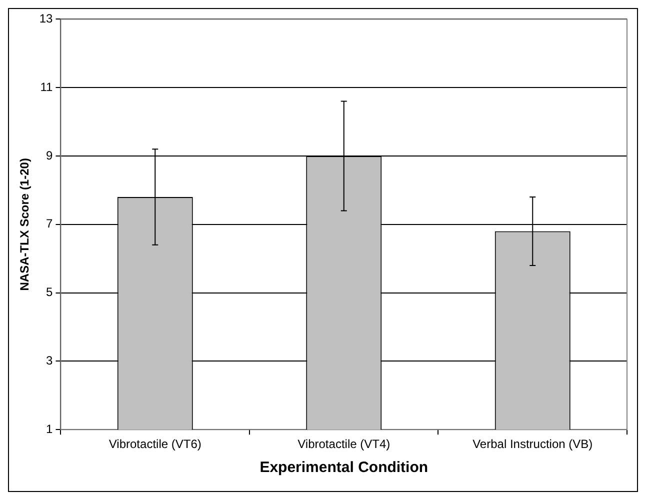 This screenshot has height=500, width=646. I want to click on y-tick-label: 3, so click(50, 361).